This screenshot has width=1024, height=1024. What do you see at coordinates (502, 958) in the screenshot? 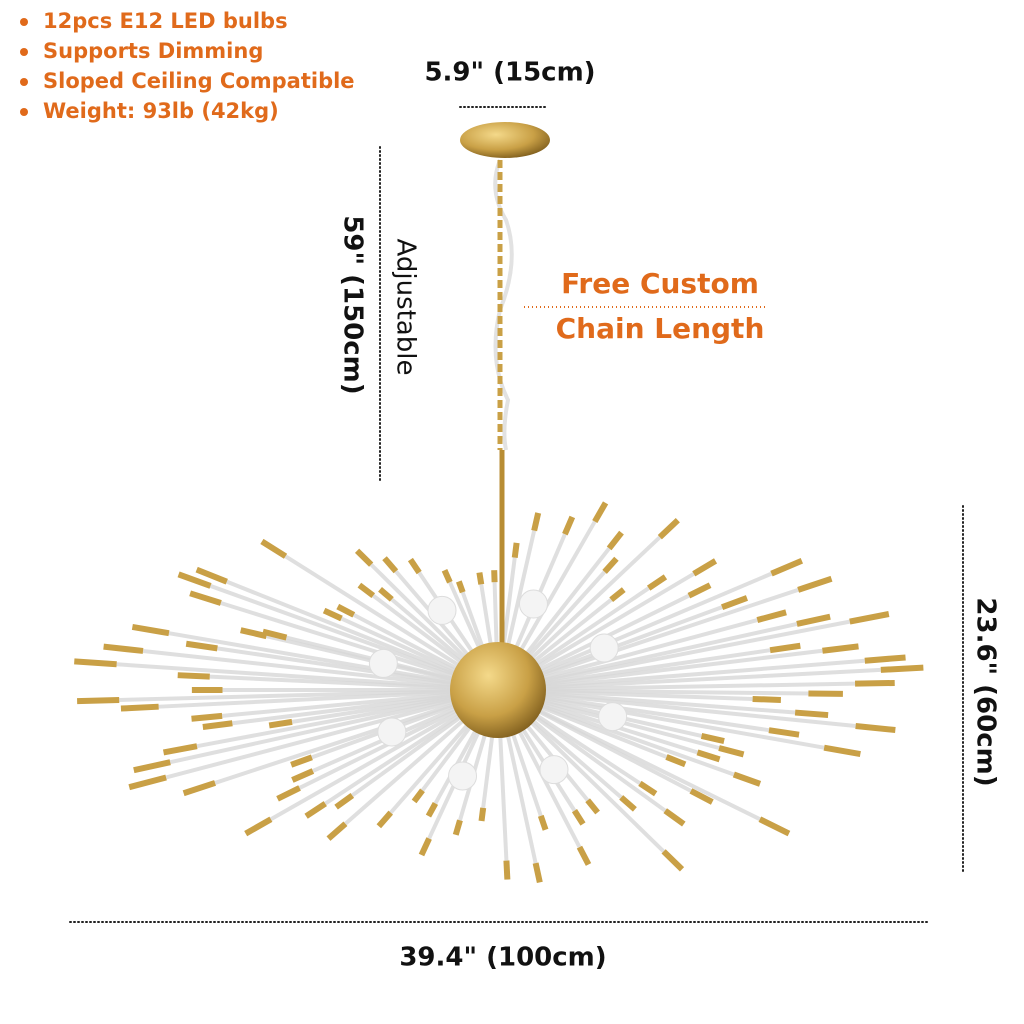
I see `width: 39.4" (100cm)` at bounding box center [502, 958].